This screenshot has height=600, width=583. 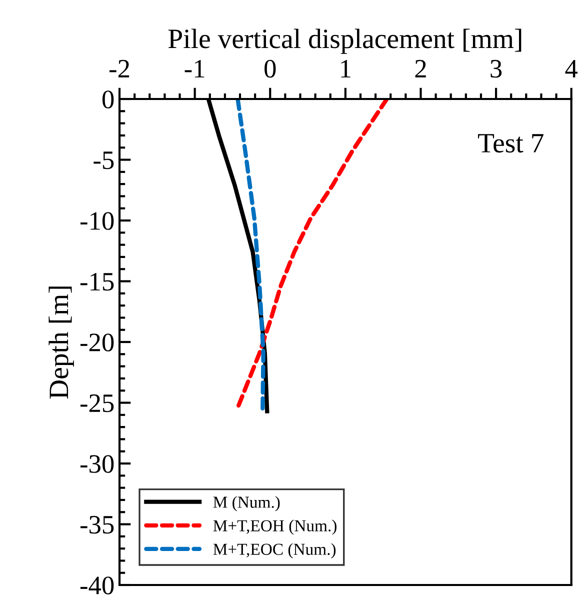 What do you see at coordinates (274, 527) in the screenshot?
I see `legend-label: M+T,EOH (Num.)` at bounding box center [274, 527].